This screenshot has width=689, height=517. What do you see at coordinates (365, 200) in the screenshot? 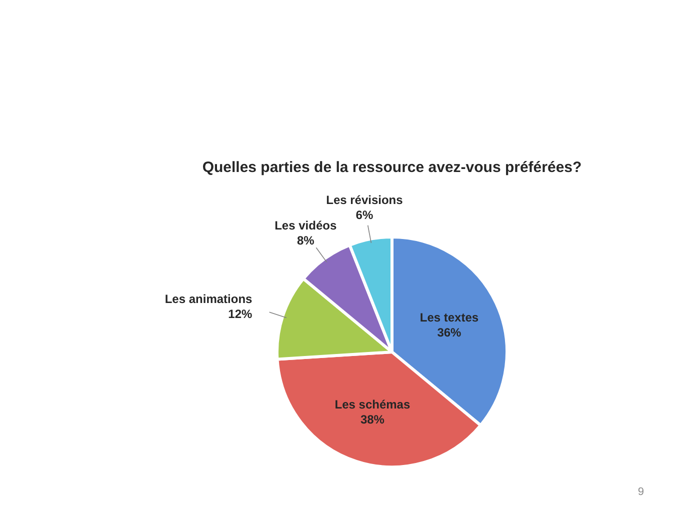
I see `slice-label: Les révisions` at bounding box center [365, 200].